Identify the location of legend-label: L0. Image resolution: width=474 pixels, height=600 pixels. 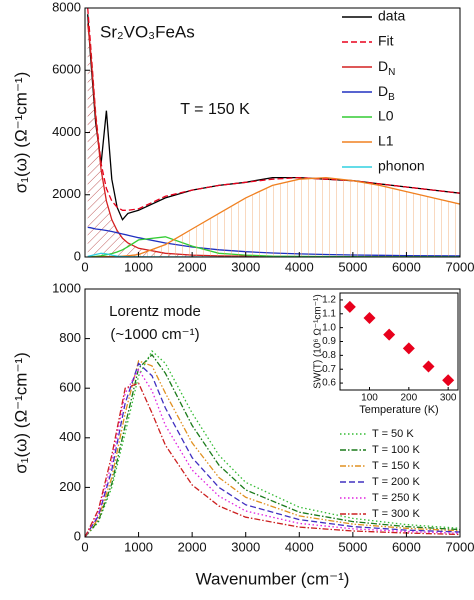
(386, 116).